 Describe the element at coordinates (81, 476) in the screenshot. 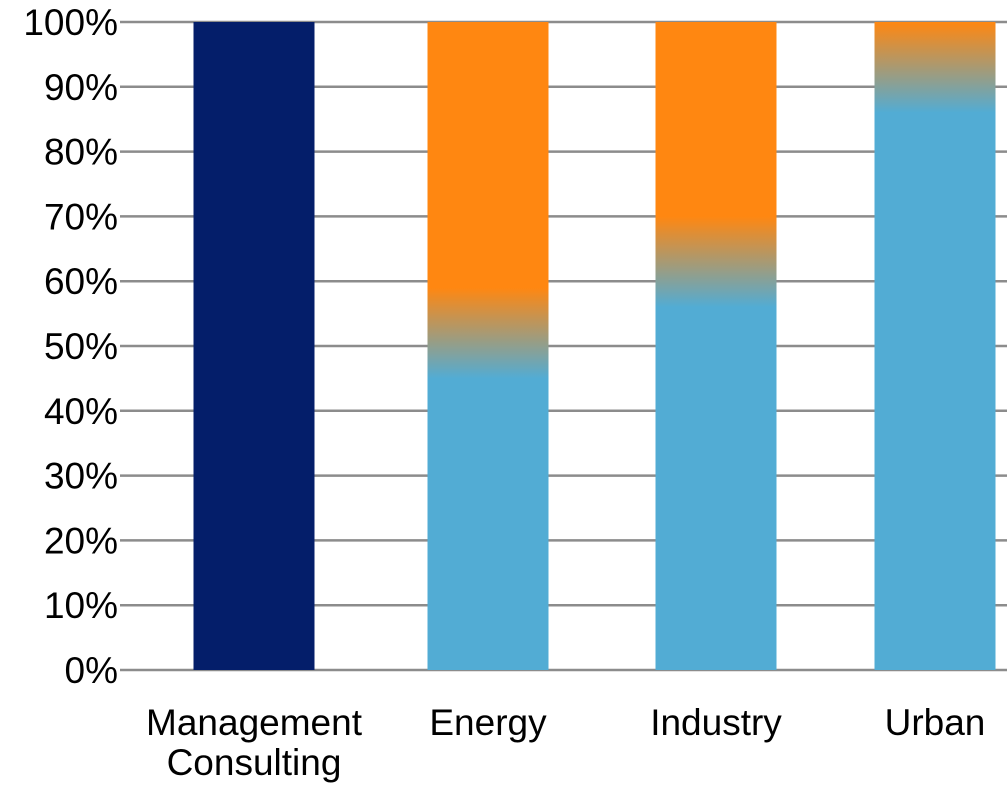

I see `y-tick-label: 30%` at that location.